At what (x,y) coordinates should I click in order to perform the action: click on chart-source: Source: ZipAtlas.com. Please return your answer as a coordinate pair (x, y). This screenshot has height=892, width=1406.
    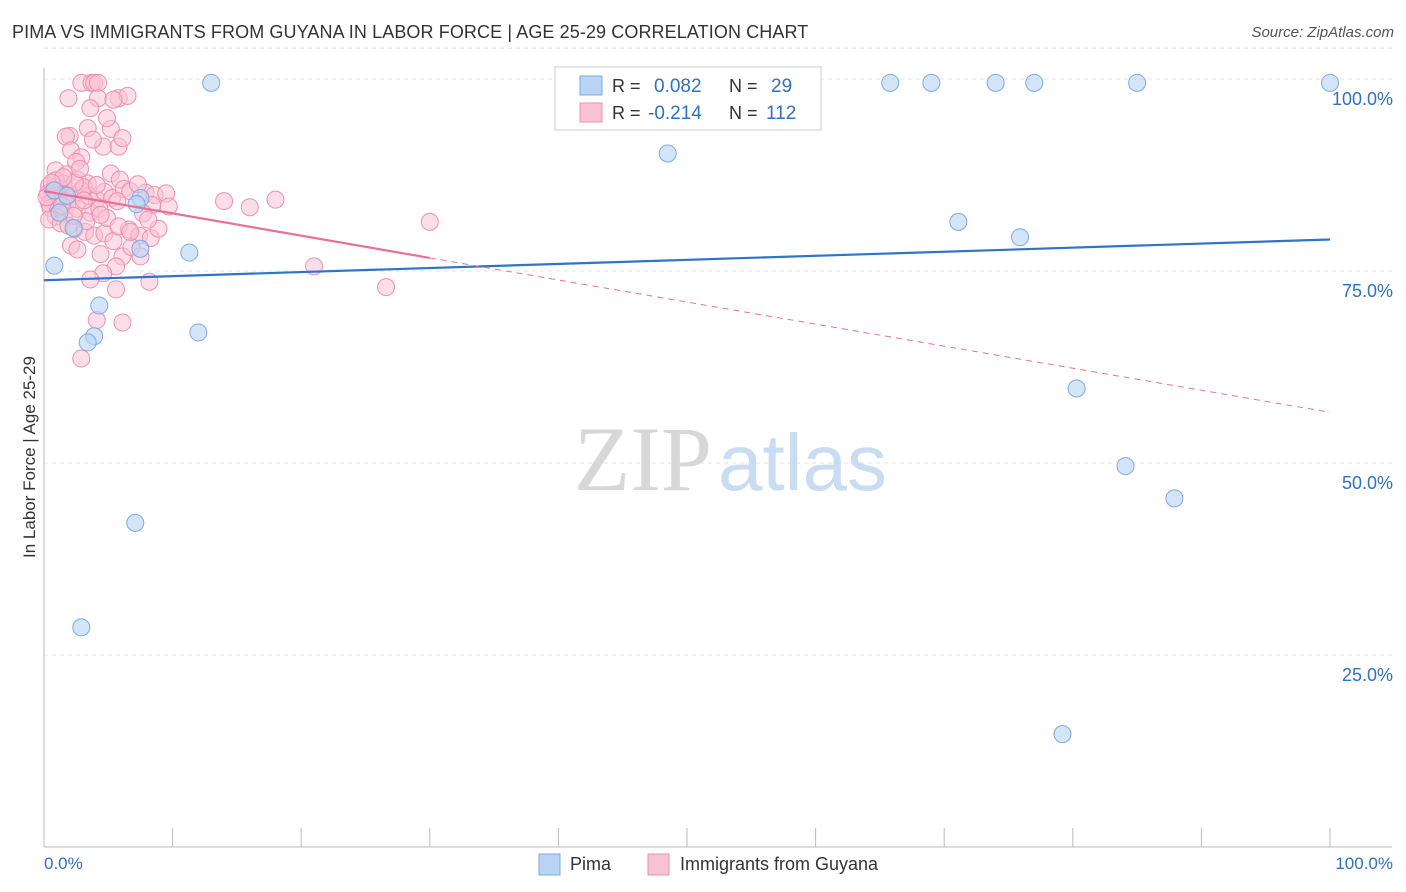
    Looking at the image, I should click on (1322, 32).